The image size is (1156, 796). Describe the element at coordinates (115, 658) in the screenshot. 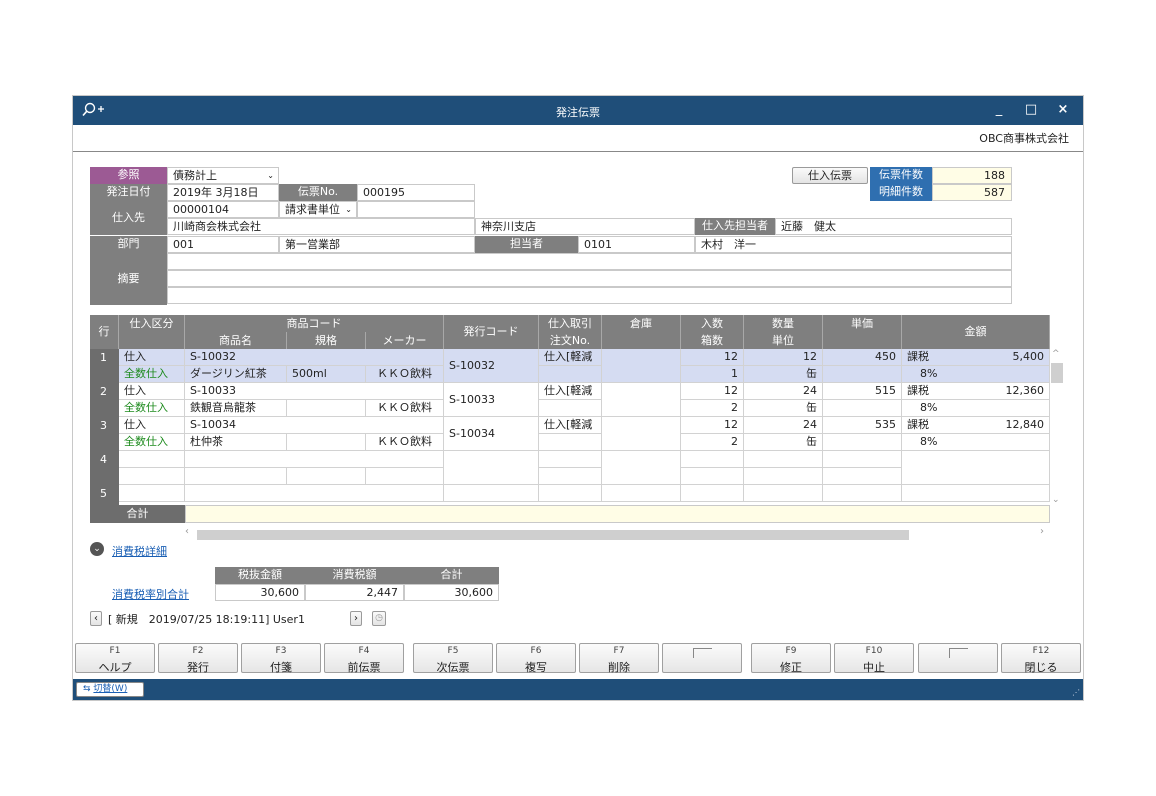

I see `f1-help-button: F1 ヘルプ` at that location.